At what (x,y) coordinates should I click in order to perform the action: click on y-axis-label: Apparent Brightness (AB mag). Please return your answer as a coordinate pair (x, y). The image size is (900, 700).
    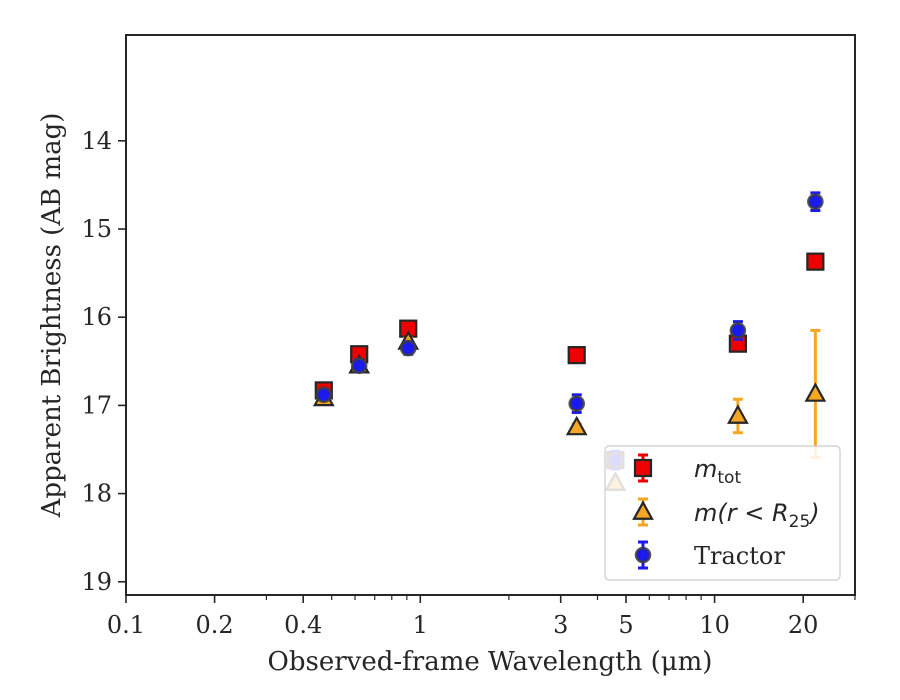
    Looking at the image, I should click on (52, 316).